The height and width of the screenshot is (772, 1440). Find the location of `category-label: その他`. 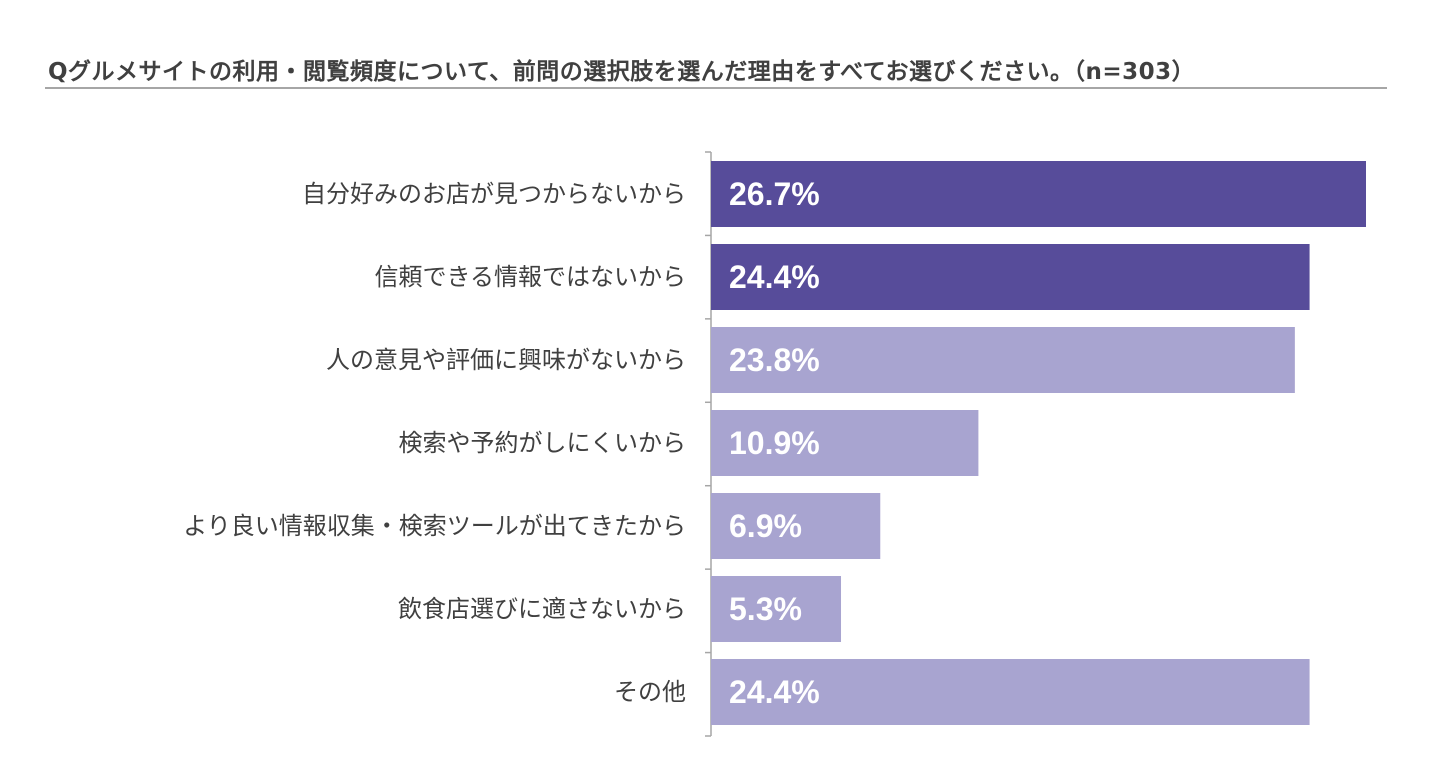

category-label: その他 is located at coordinates (650, 692).